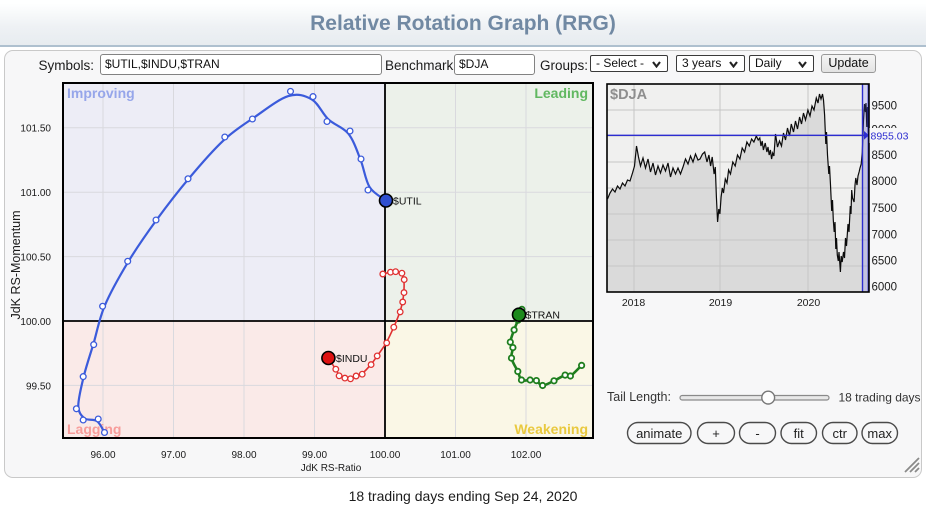 The image size is (926, 511). I want to click on svg-text: Lagging, so click(94, 429).